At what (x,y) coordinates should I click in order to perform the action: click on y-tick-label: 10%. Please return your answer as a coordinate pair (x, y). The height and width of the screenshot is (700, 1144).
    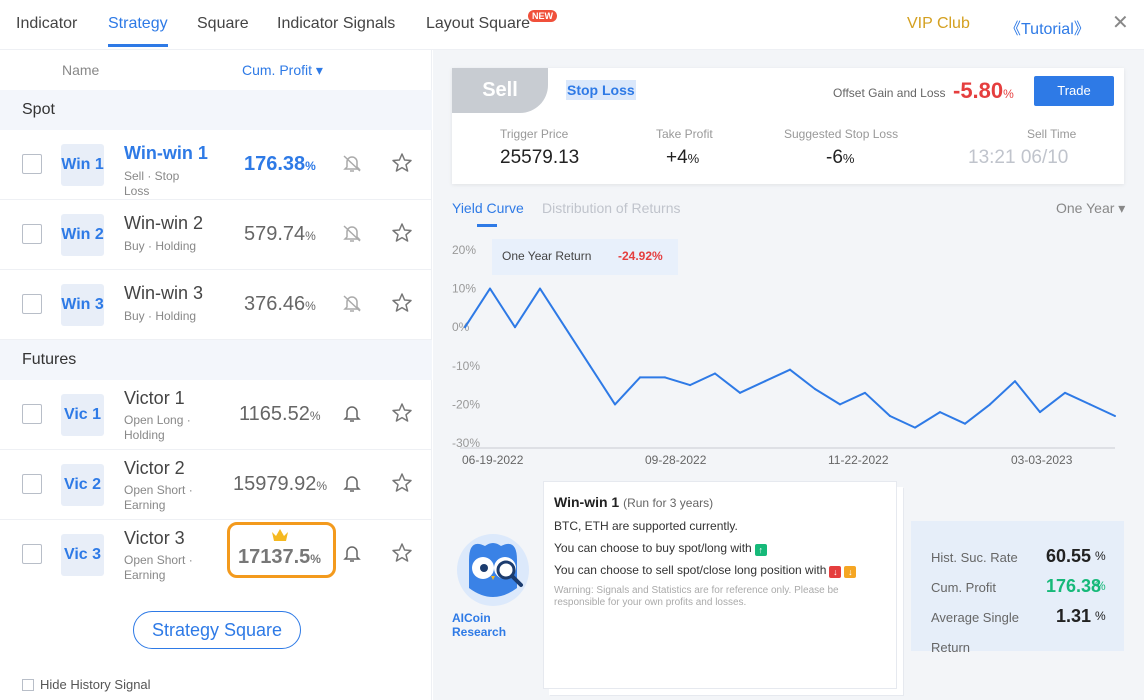
    Looking at the image, I should click on (464, 289).